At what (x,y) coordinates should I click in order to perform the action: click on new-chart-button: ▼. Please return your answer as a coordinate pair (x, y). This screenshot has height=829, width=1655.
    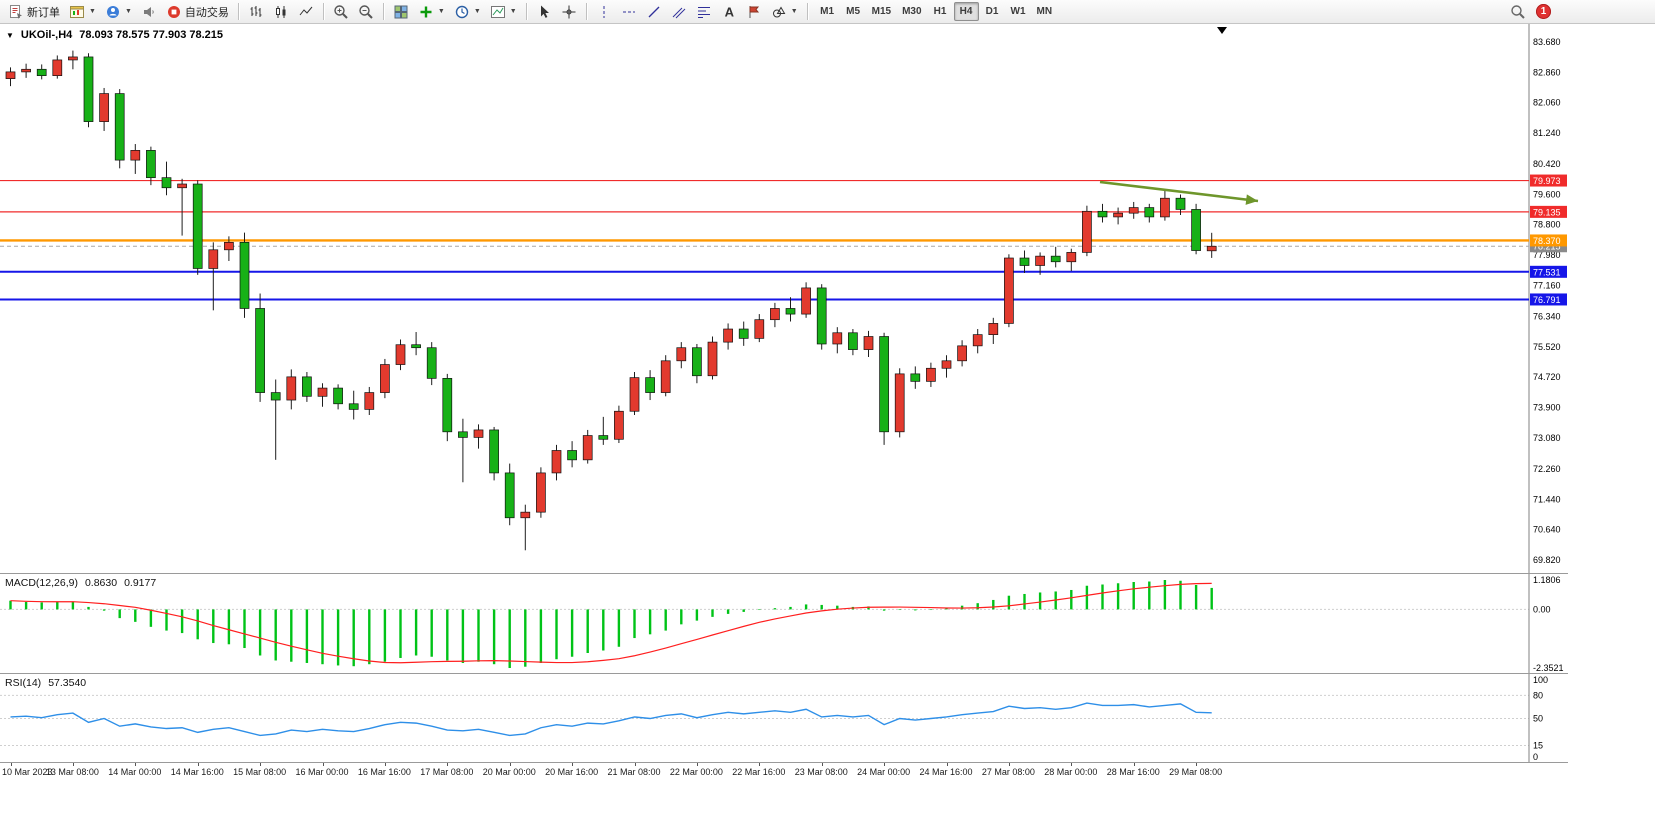
    Looking at the image, I should click on (82, 11).